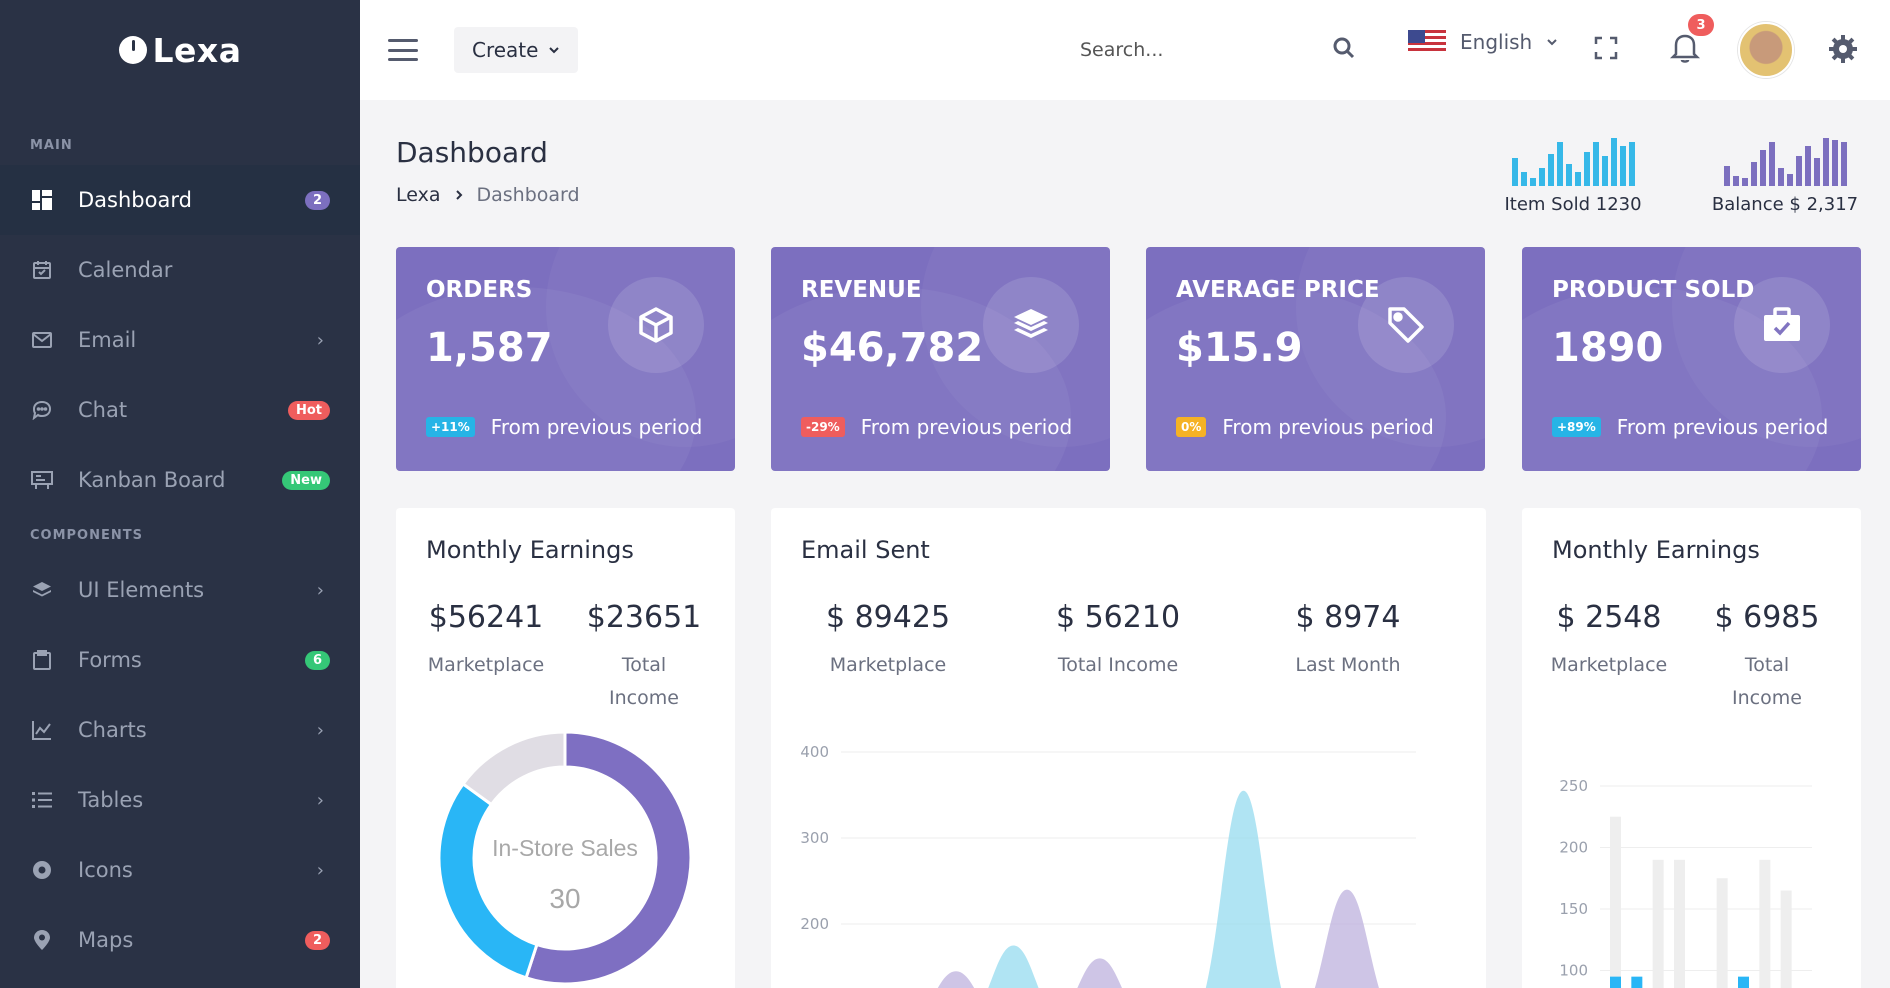  I want to click on kpi-label: Last Month, so click(1348, 665).